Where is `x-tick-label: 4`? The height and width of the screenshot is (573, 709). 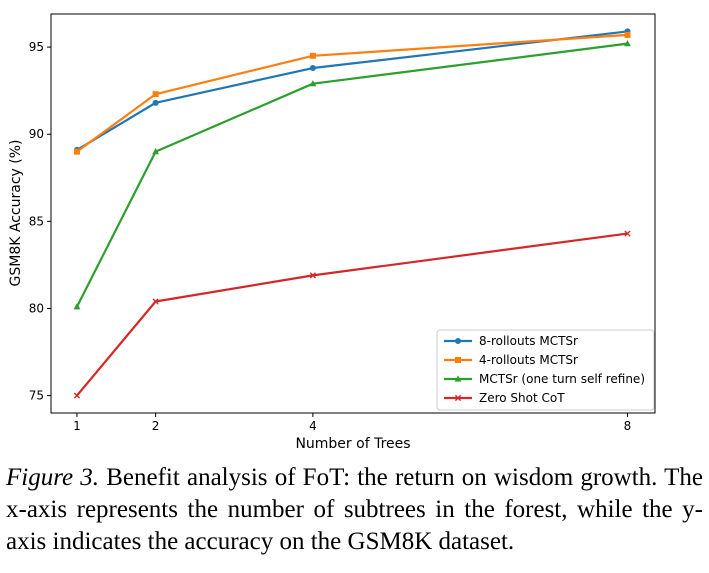
x-tick-label: 4 is located at coordinates (313, 426).